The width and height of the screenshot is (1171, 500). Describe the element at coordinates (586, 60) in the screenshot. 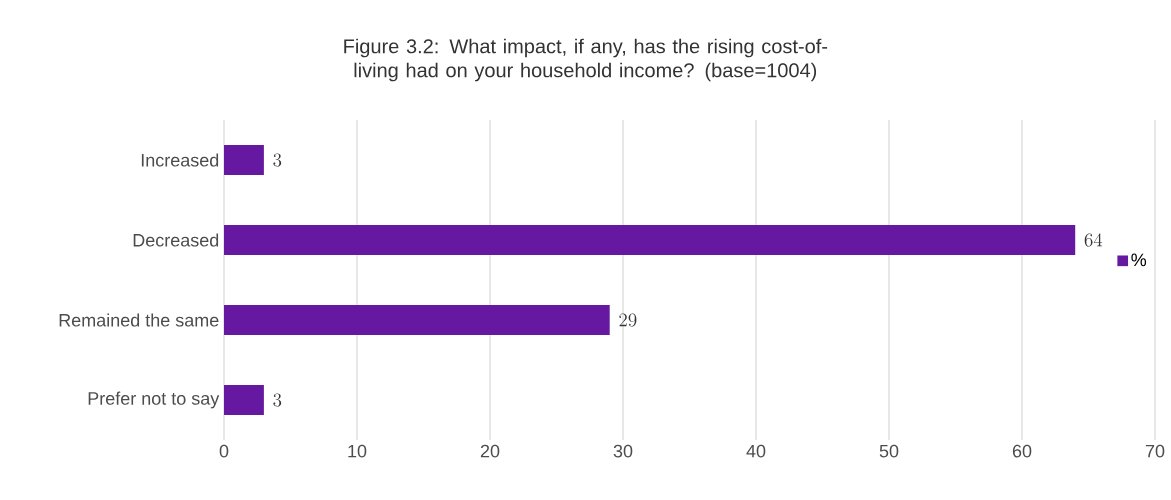

I see `chart-title: Figure 3.2: What impact, if any, has the rising cost-of-living had on your household income? (base=1004)` at that location.